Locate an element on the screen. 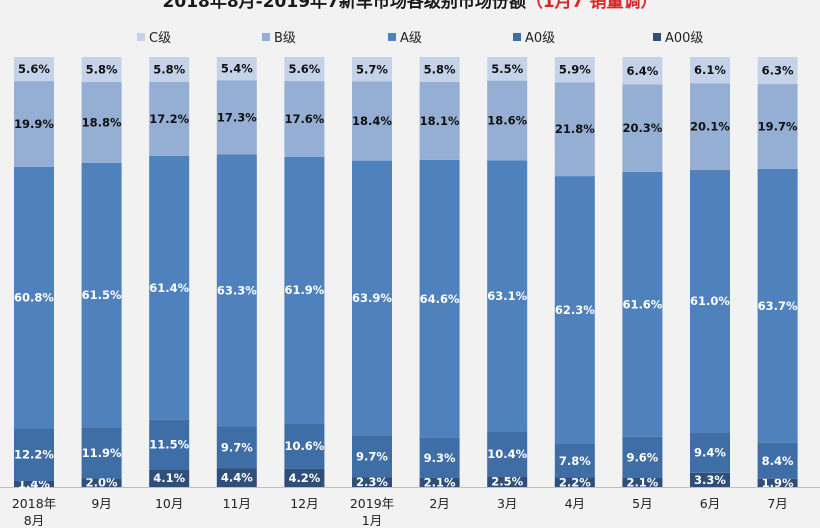 The width and height of the screenshot is (820, 528). data-label: 4.2% is located at coordinates (304, 478).